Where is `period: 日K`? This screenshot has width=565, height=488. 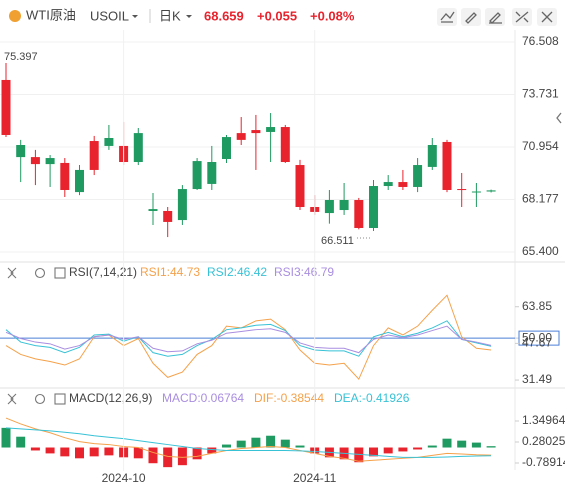 period: 日K is located at coordinates (170, 15).